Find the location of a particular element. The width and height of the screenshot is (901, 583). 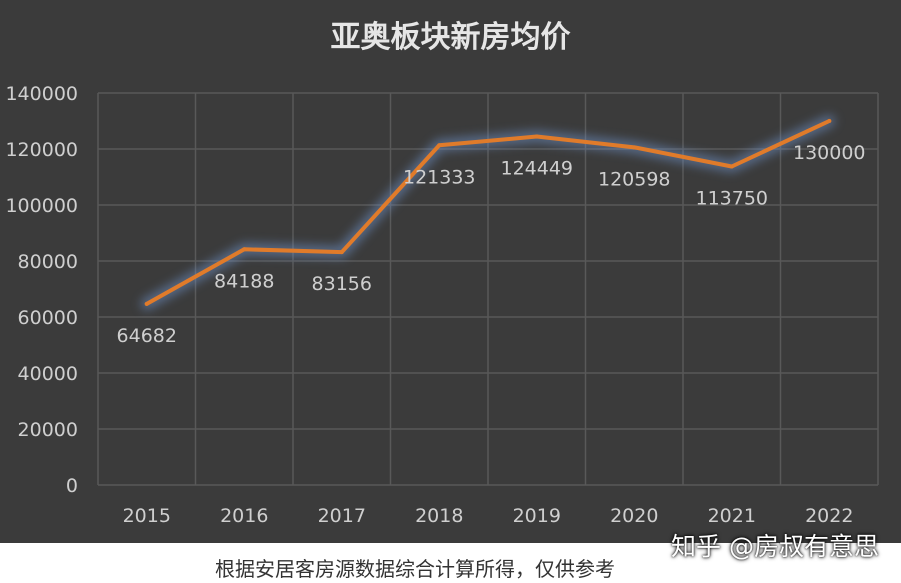

chart-title: 亚奥板块新房均价 is located at coordinates (450, 37).